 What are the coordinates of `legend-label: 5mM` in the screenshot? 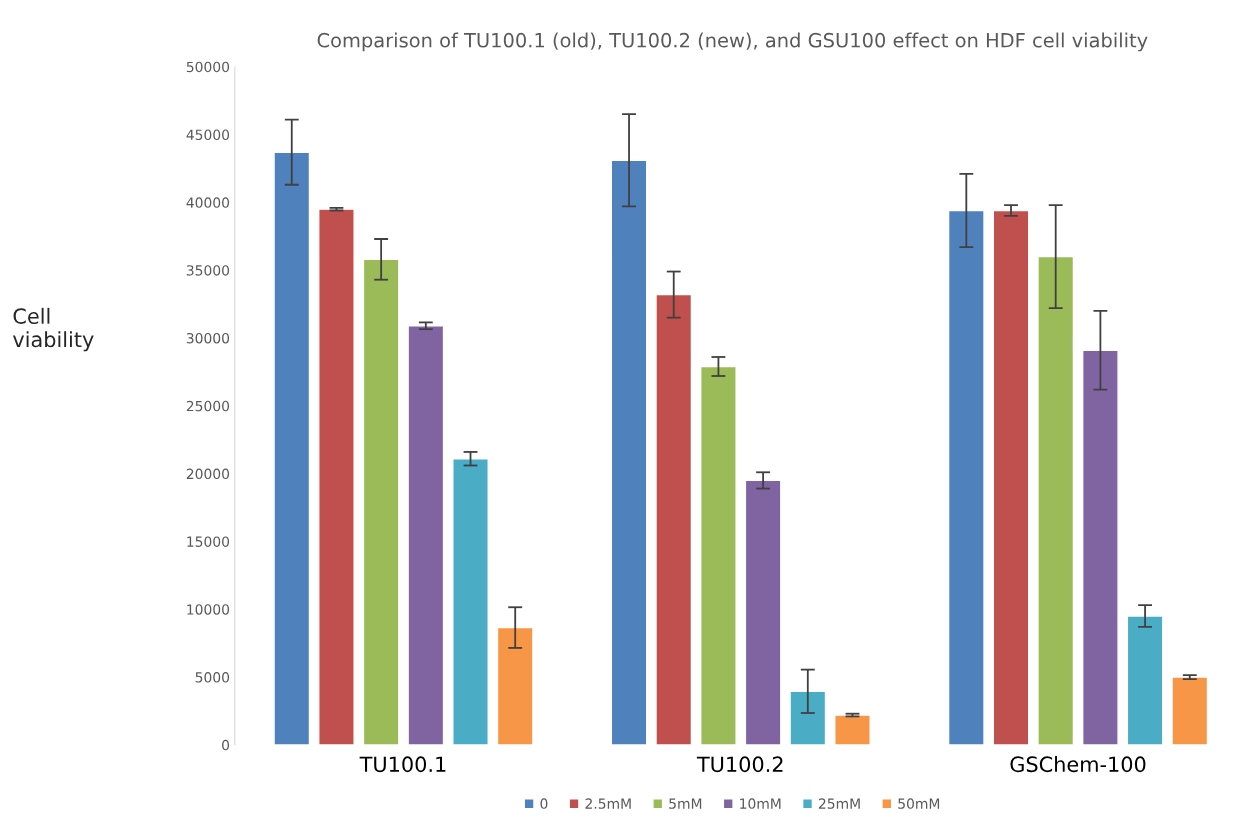 It's located at (685, 803).